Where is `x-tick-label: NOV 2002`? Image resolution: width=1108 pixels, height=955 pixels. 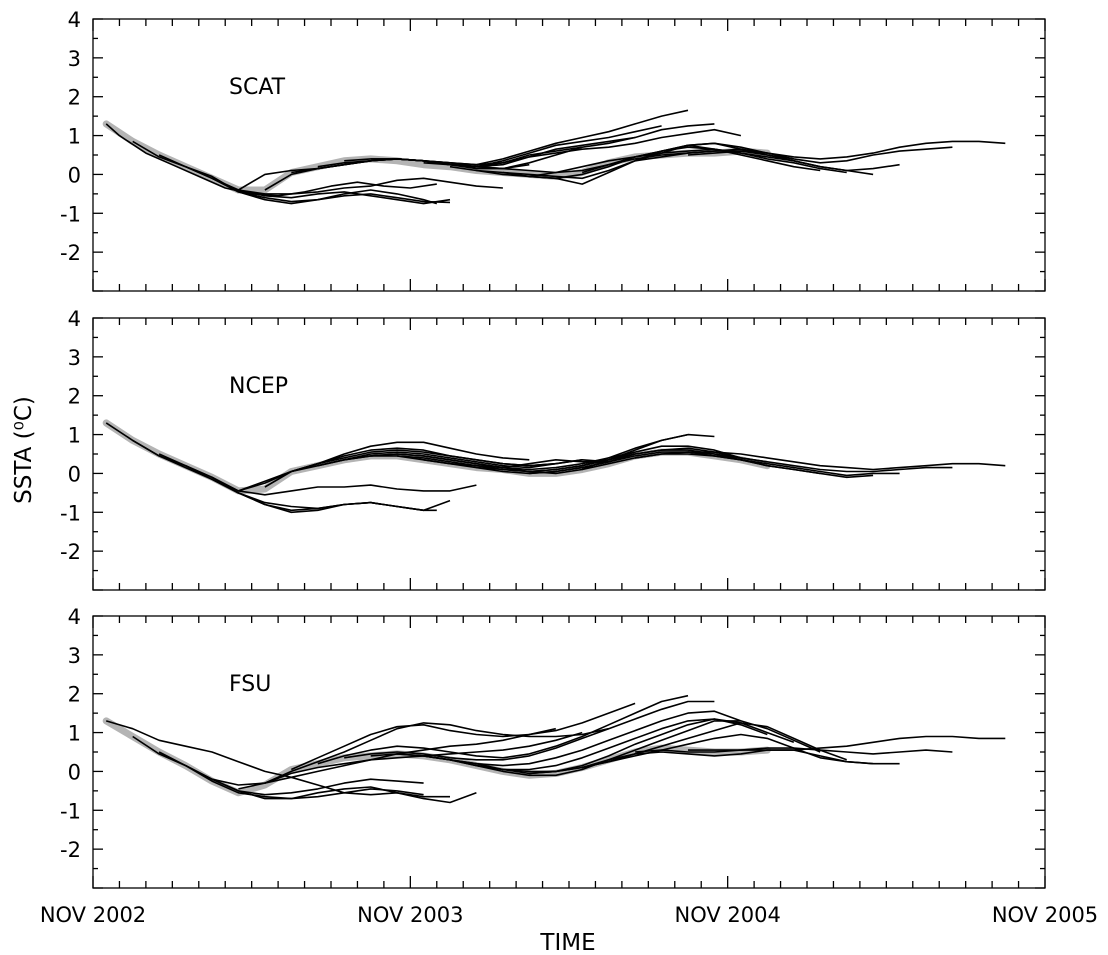 x-tick-label: NOV 2002 is located at coordinates (93, 915).